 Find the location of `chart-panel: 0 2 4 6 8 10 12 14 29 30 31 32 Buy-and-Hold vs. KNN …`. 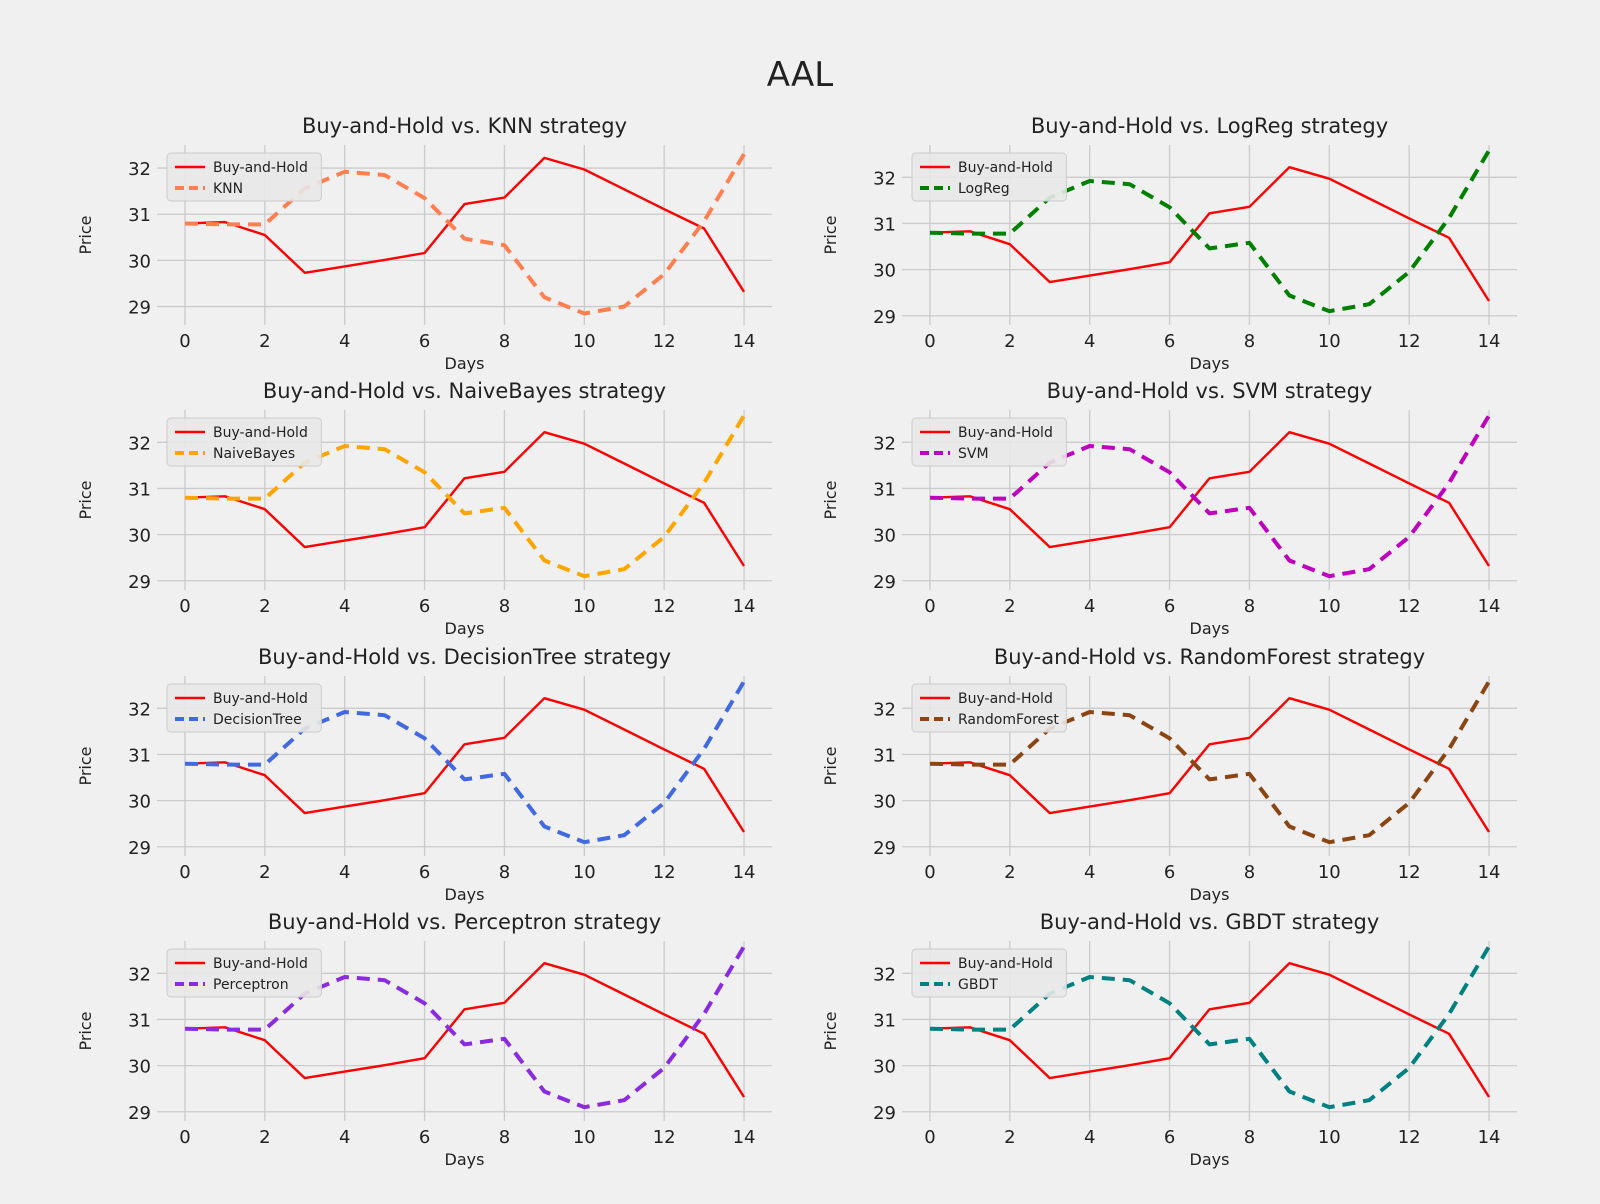

chart-panel: 0 2 4 6 8 10 12 14 29 30 31 32 Buy-and-Hold vs. KNN … is located at coordinates (424, 243).